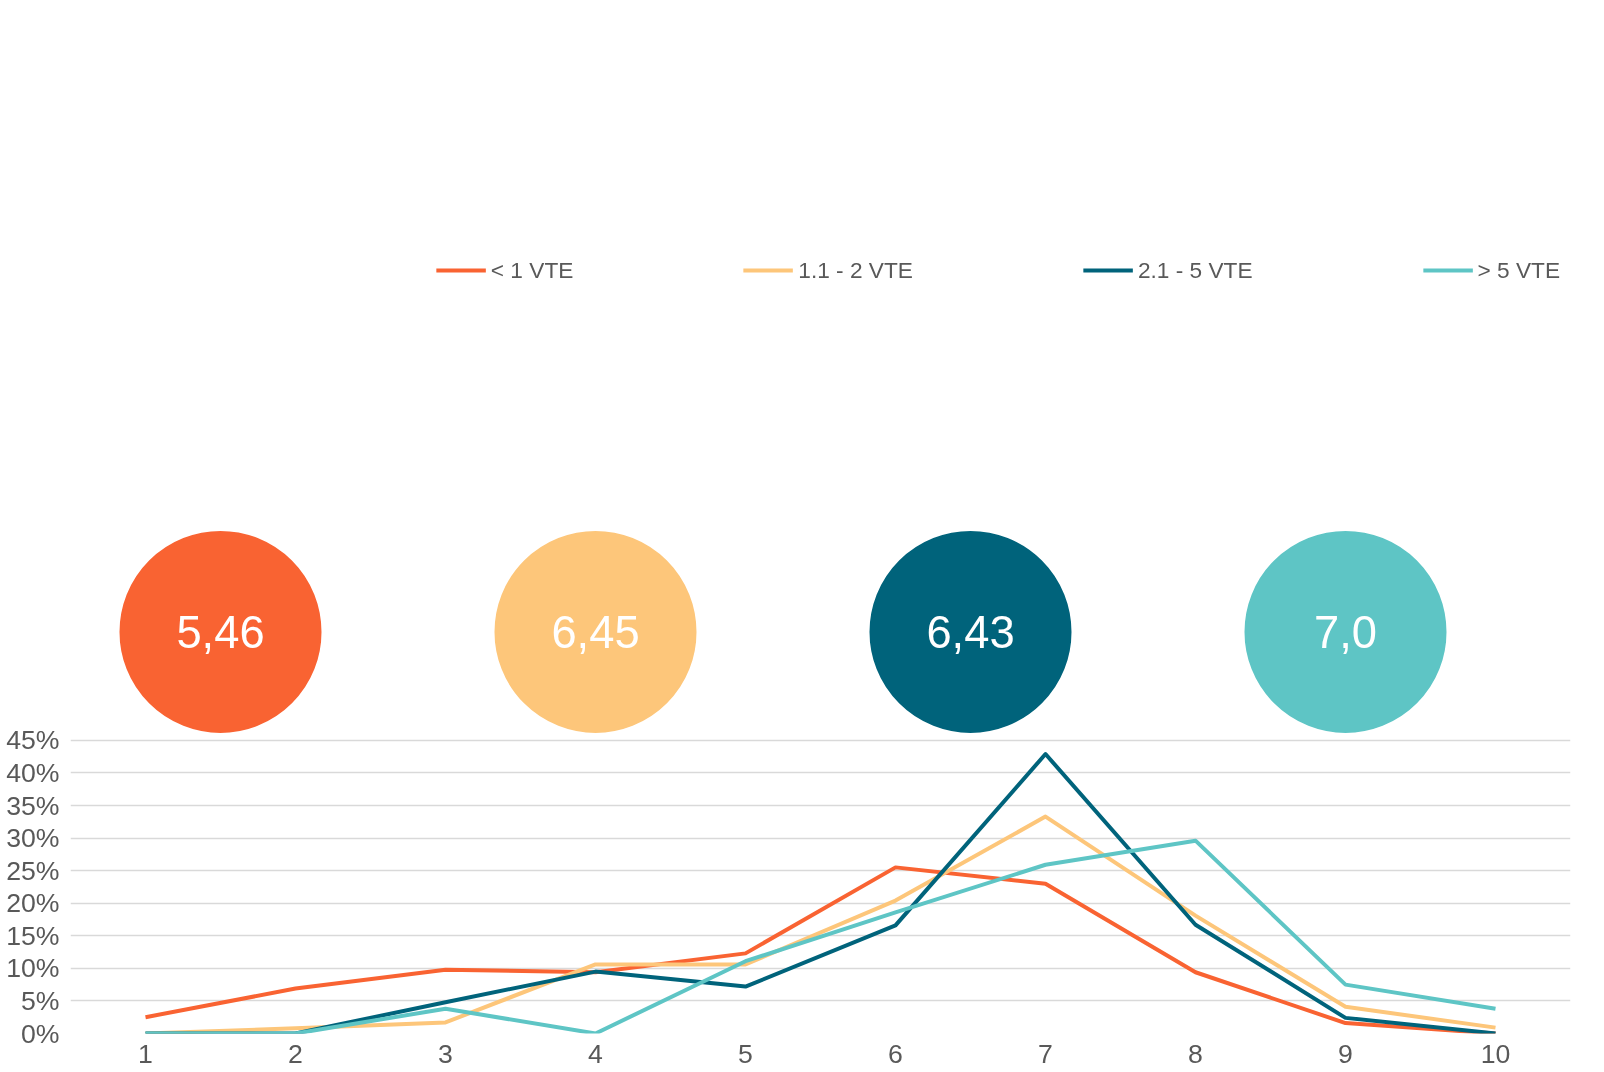 The height and width of the screenshot is (1072, 1604). I want to click on y-tick-label: 25%, so click(33, 870).